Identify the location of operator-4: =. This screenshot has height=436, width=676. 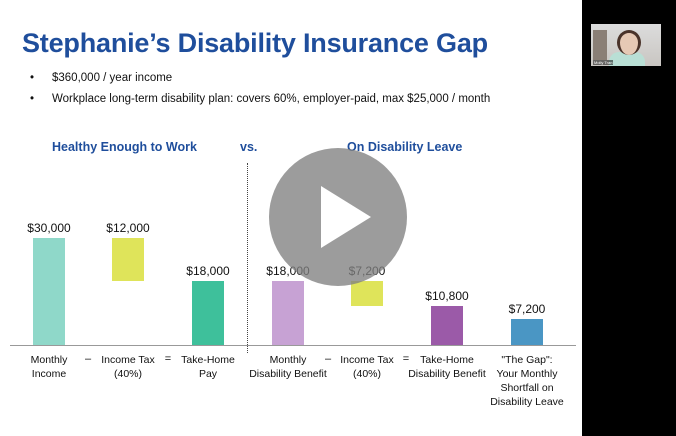
(406, 359).